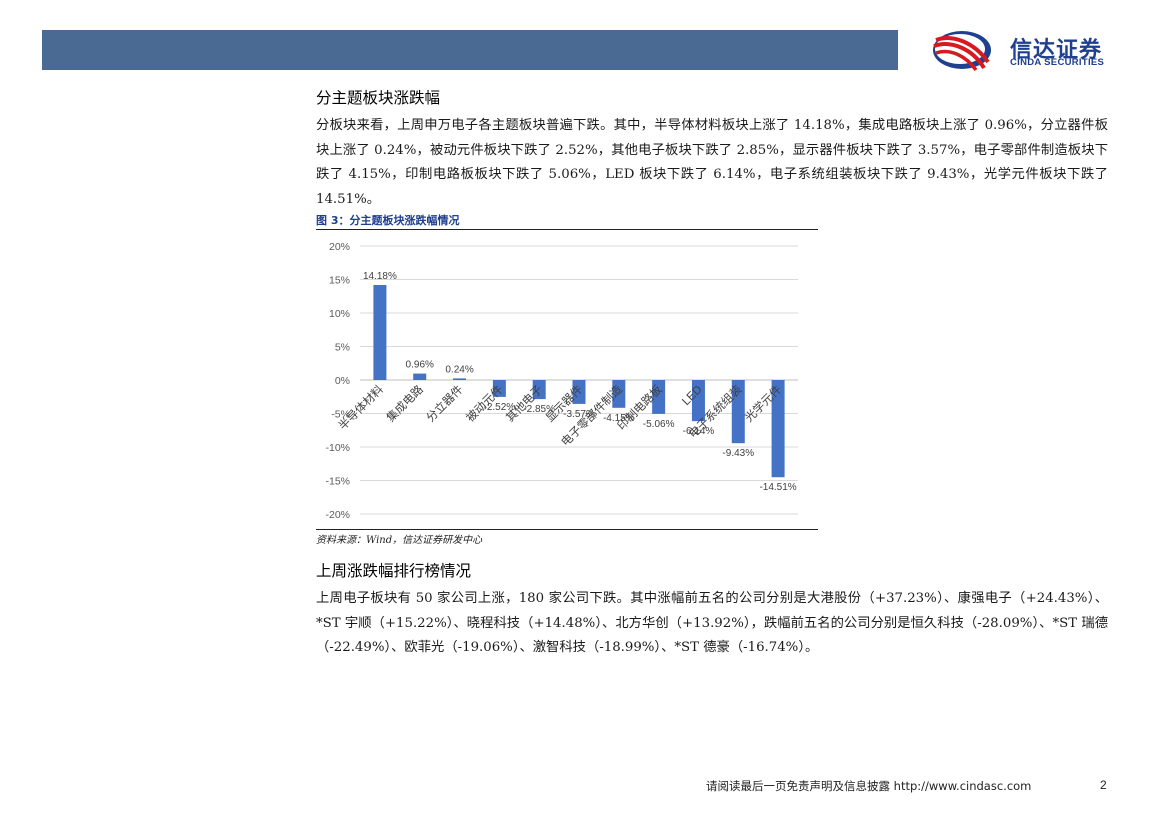  Describe the element at coordinates (659, 424) in the screenshot. I see `data-label: -5.06%` at that location.